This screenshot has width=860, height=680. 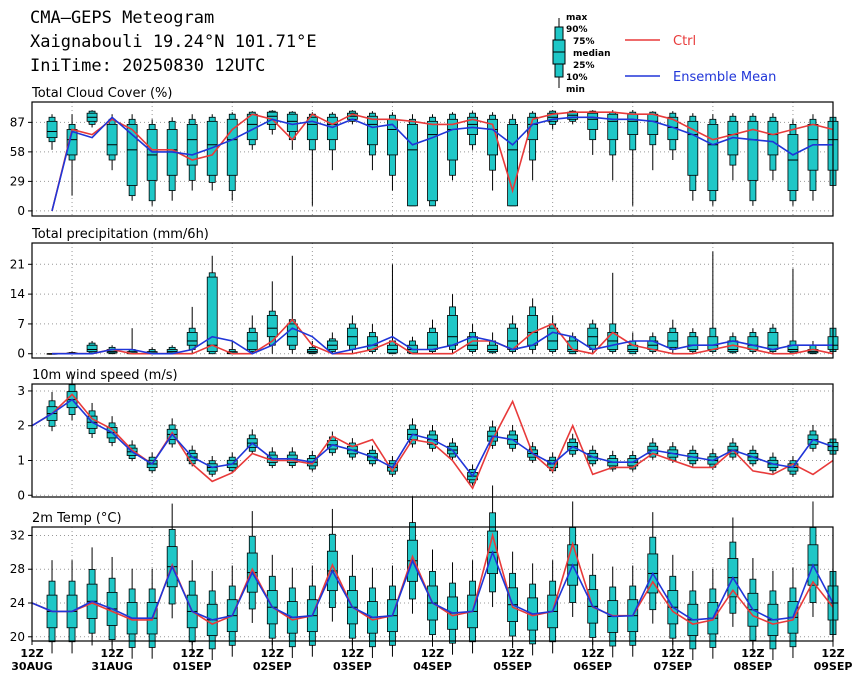 I want to click on legend-label-max: max, so click(x=576, y=18).